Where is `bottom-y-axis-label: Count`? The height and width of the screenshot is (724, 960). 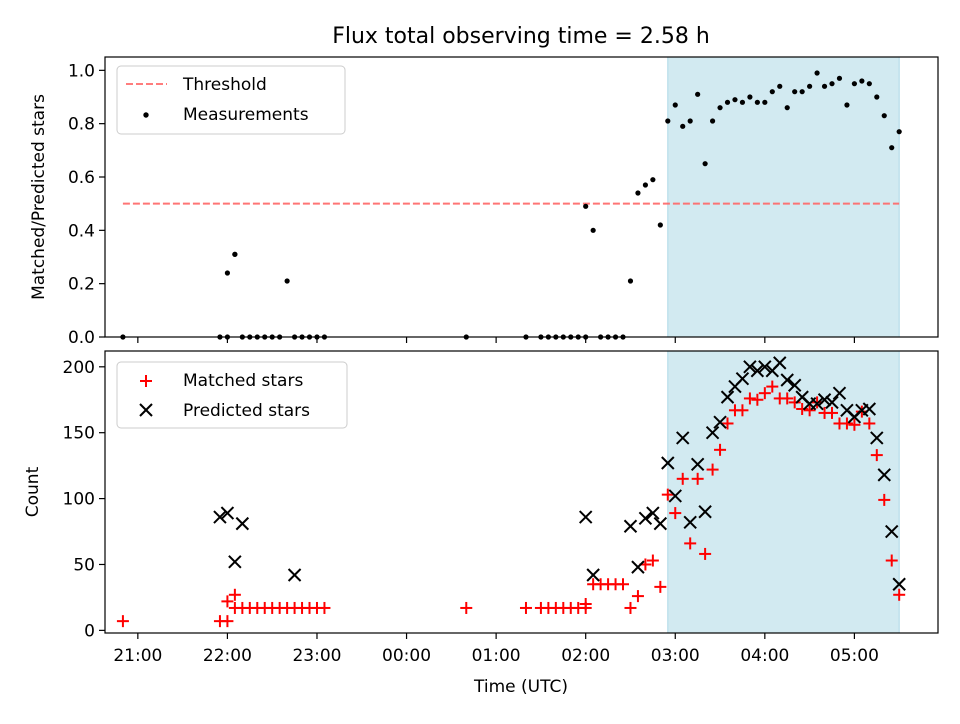 bottom-y-axis-label: Count is located at coordinates (33, 491).